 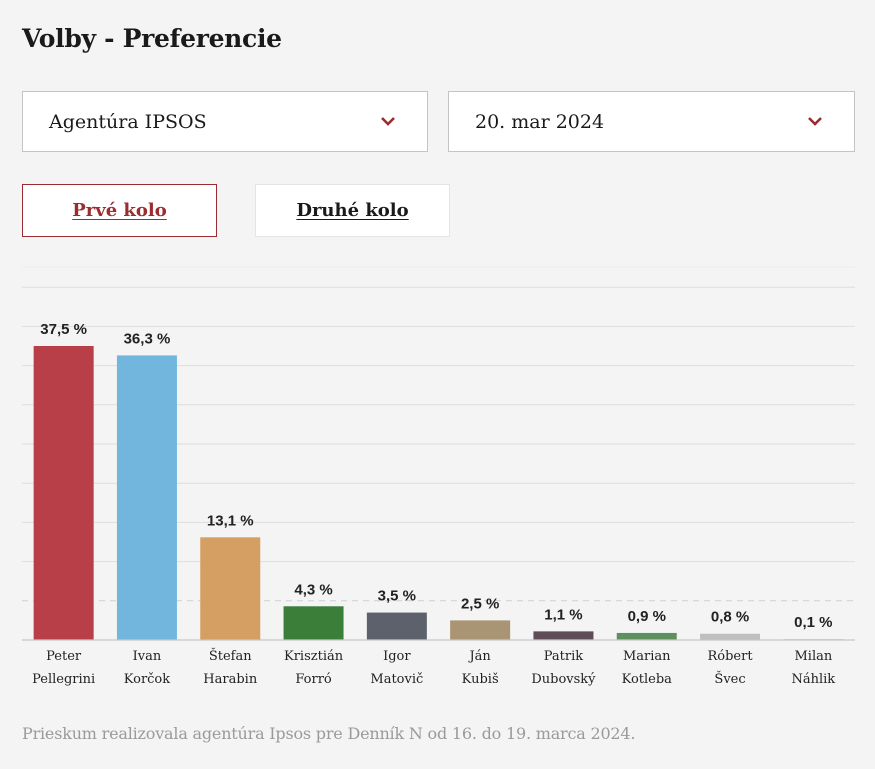 I want to click on category-label: Róbert, so click(x=731, y=656).